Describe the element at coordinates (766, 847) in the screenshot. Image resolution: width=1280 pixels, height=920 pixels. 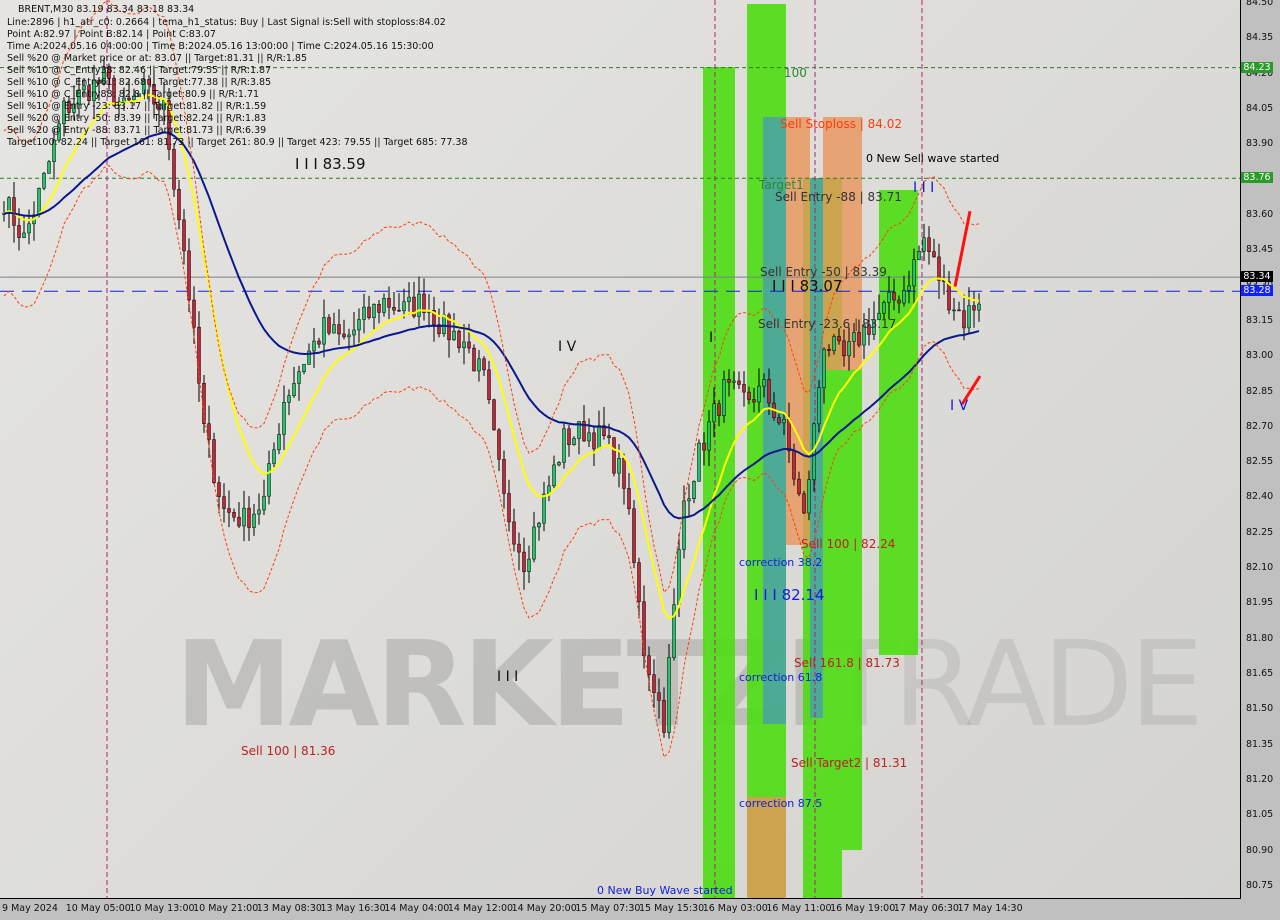
I see `signal-zone` at that location.